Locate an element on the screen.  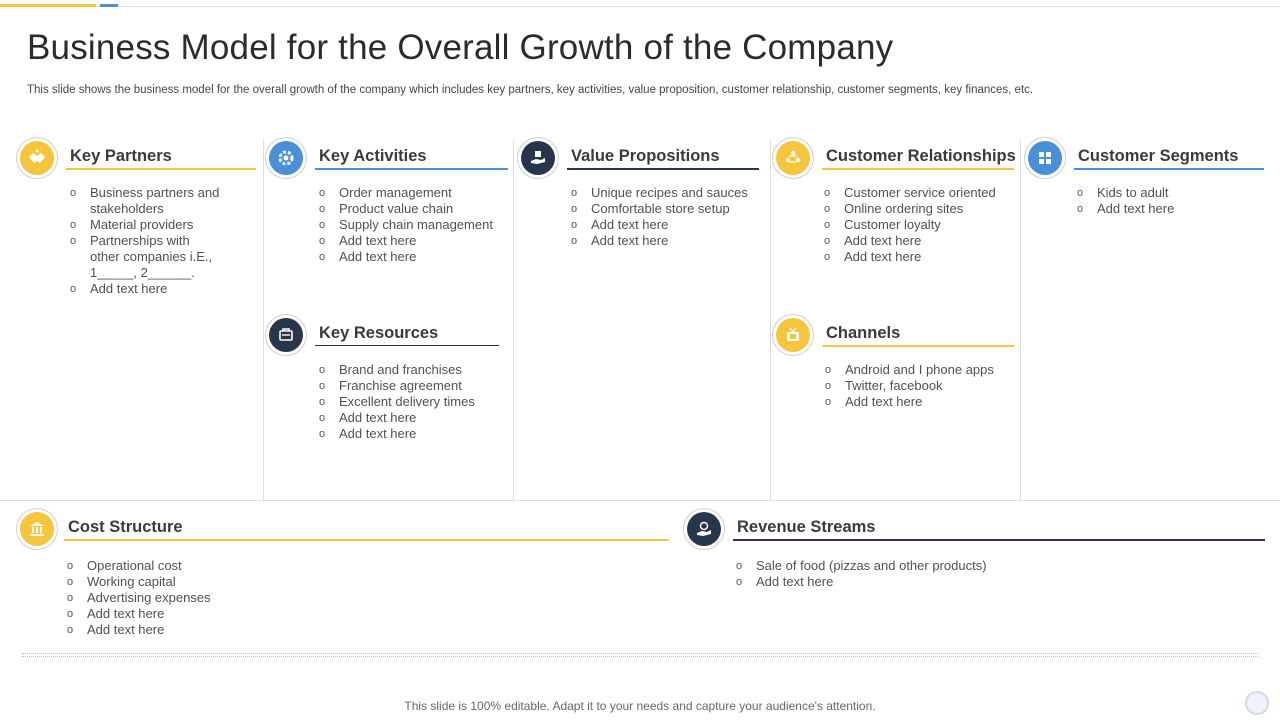
list-item: Customer service oriented is located at coordinates (919, 193).